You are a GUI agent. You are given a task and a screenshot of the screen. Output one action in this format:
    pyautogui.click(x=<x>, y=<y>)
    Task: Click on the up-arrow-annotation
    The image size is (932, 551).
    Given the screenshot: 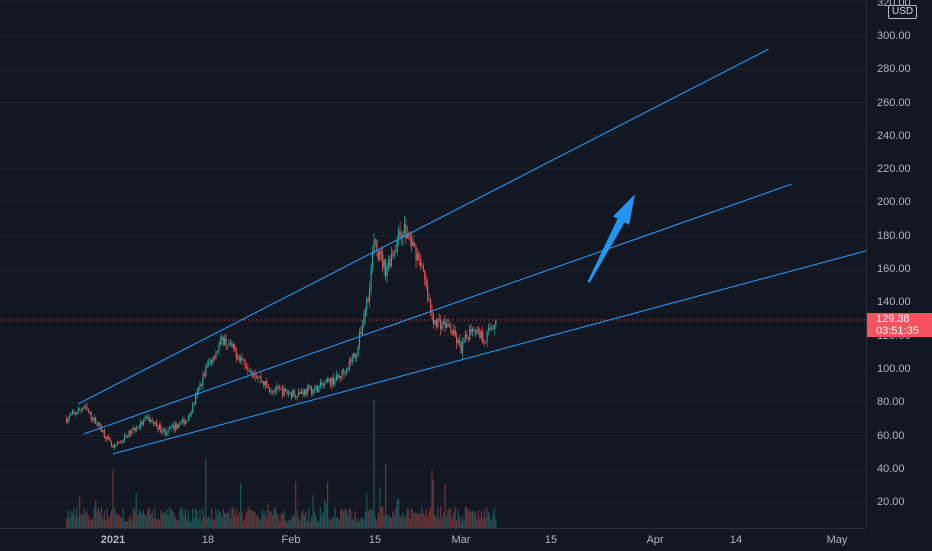 What is the action you would take?
    pyautogui.click(x=611, y=238)
    